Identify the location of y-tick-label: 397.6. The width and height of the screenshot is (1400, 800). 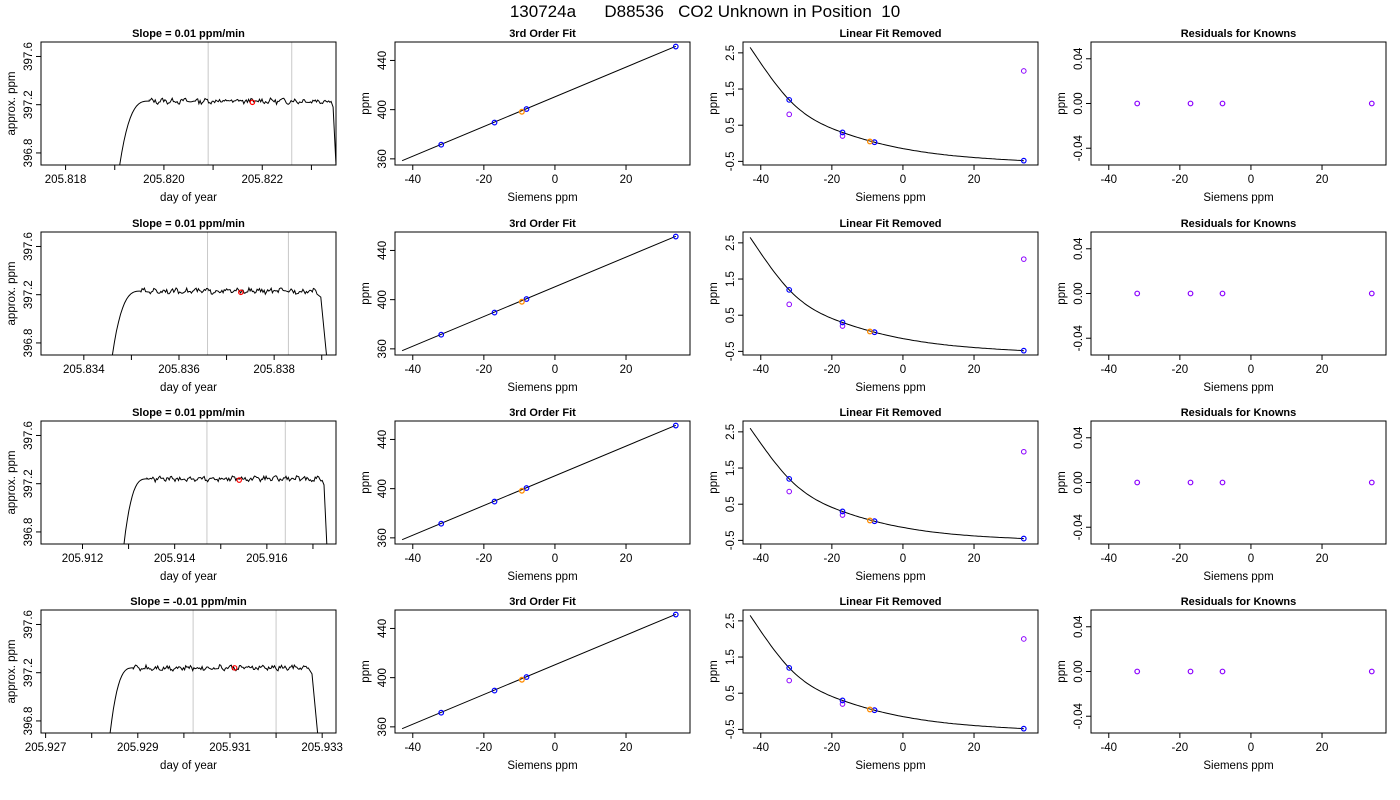
(29, 56).